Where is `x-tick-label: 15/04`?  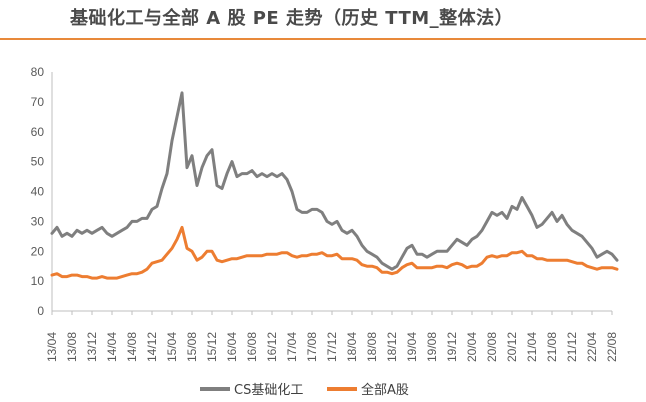
x-tick-label: 15/04 is located at coordinates (172, 347).